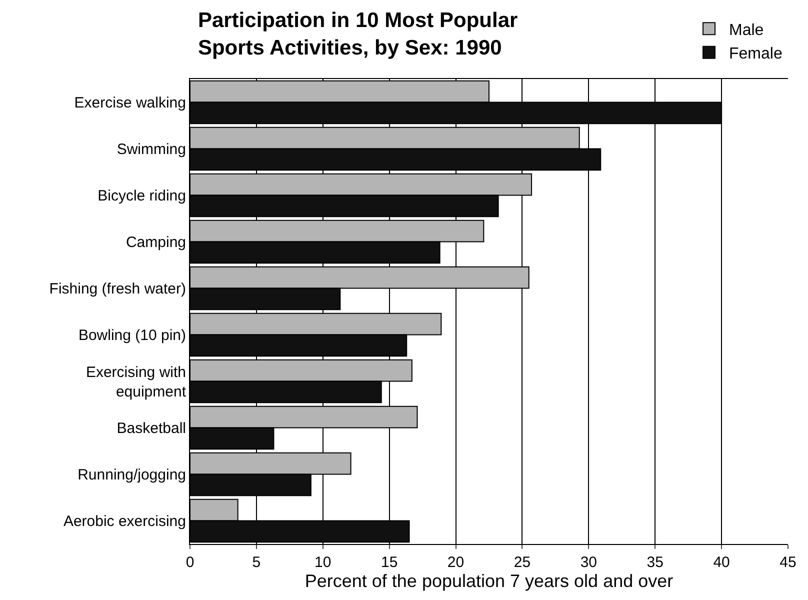 The height and width of the screenshot is (600, 808). I want to click on y-tick-label: Exercising with equipment, so click(136, 382).